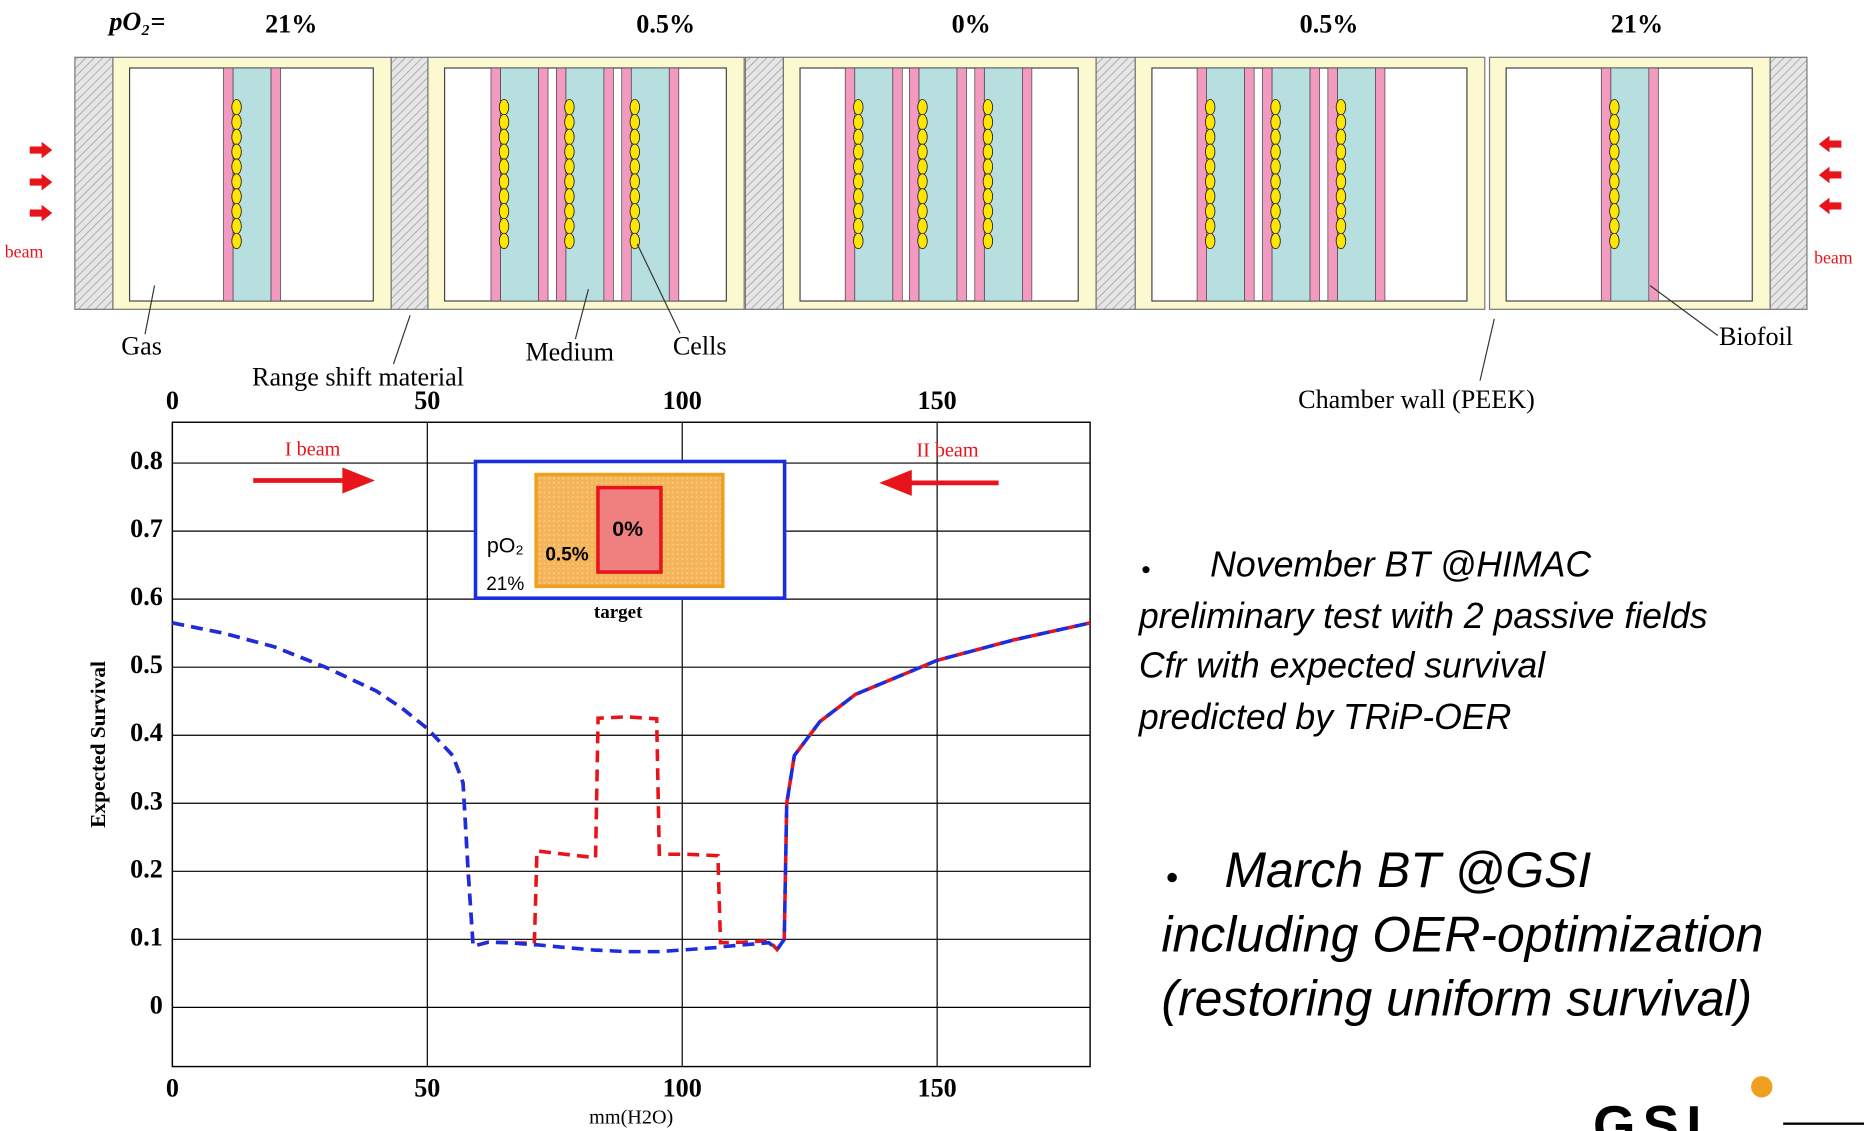 The height and width of the screenshot is (1131, 1864). What do you see at coordinates (1400, 565) in the screenshot?
I see `bullet-text: November BT @HIMAC` at bounding box center [1400, 565].